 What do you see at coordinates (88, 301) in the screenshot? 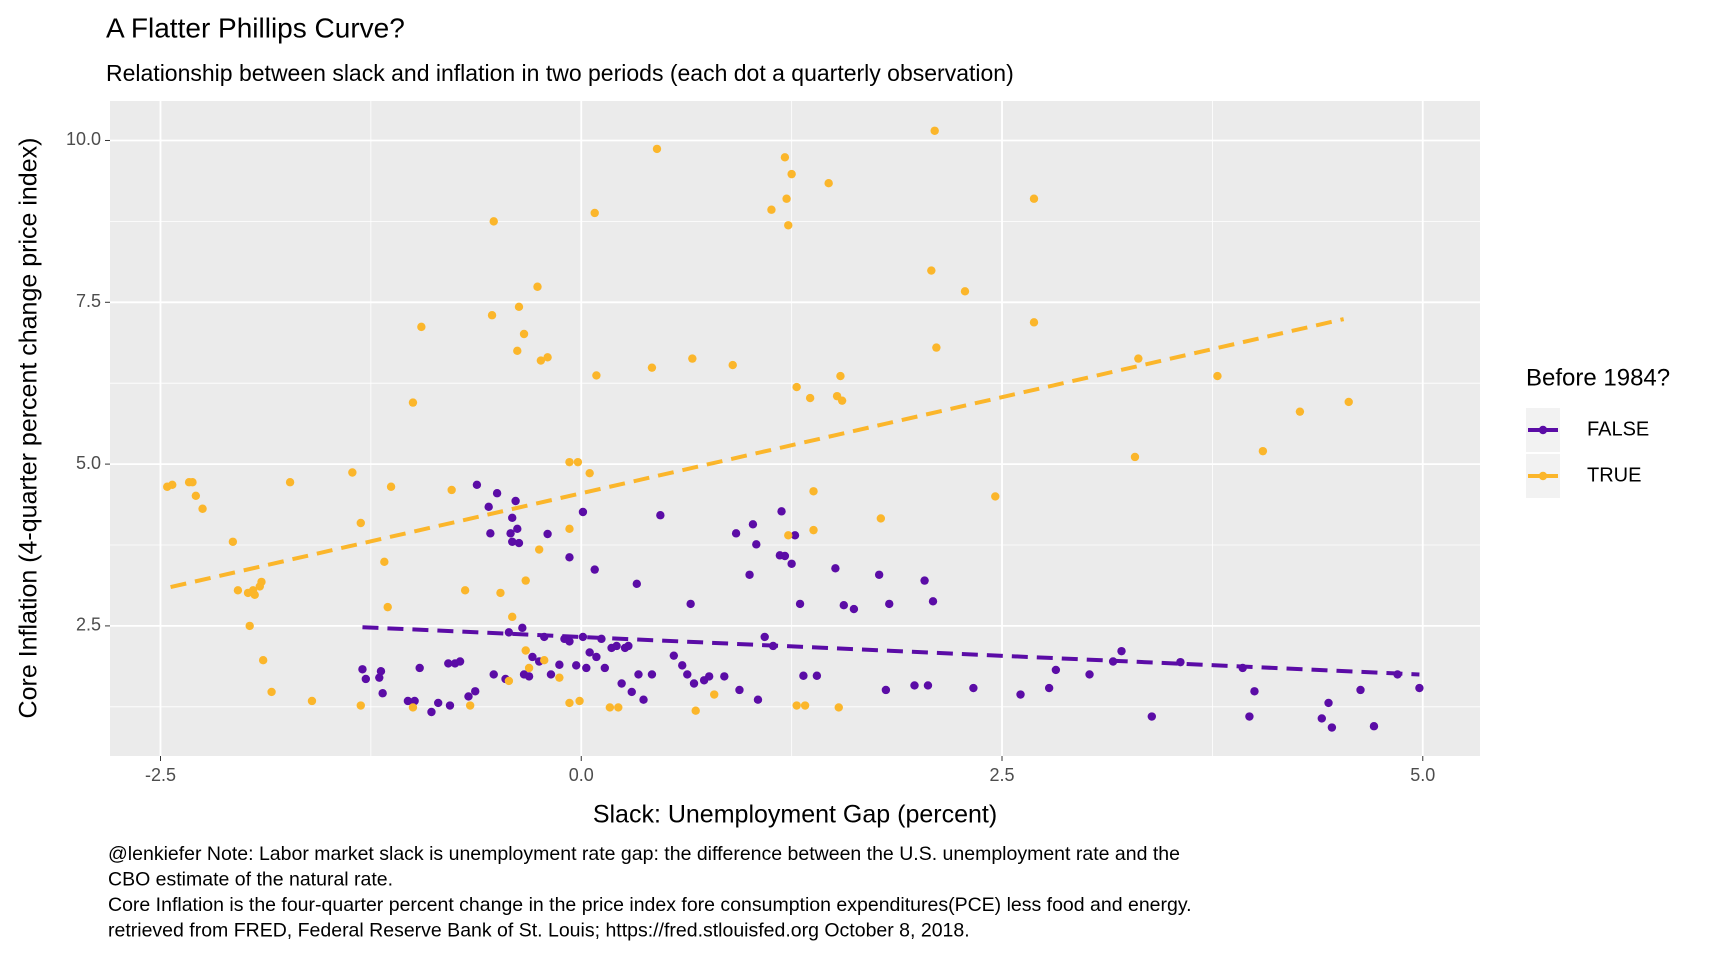
I see `y-tick-label: 7.5` at bounding box center [88, 301].